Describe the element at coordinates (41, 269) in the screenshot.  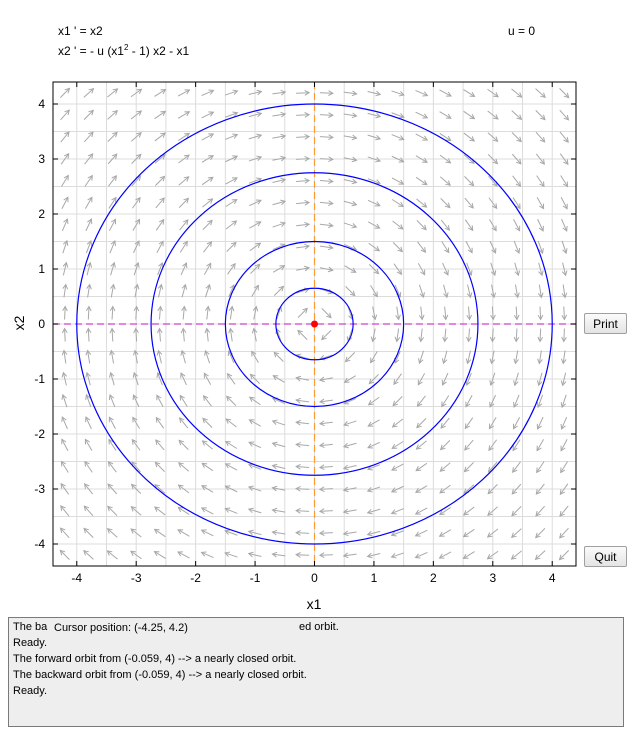
I see `y-tick-label: 1` at that location.